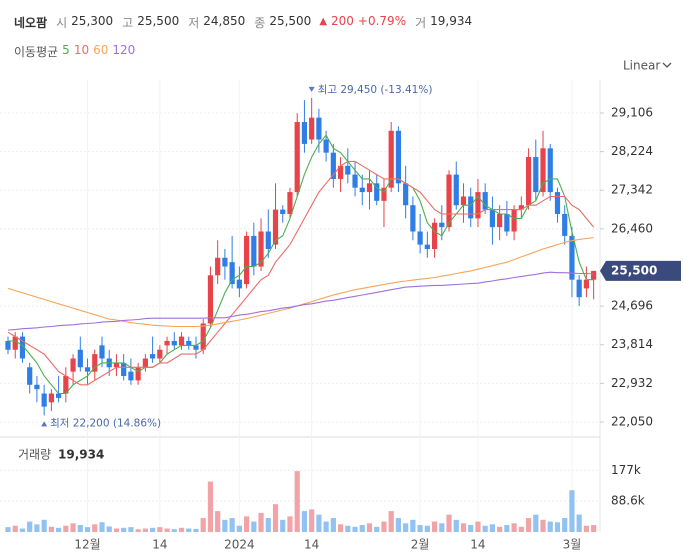  Describe the element at coordinates (300, 301) in the screenshot. I see `ma-line` at that location.